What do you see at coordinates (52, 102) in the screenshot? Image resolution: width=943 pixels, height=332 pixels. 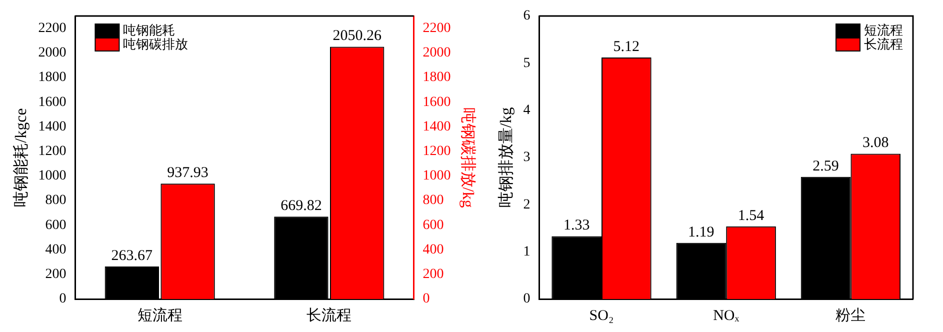 I see `y-tick-label: 1600` at bounding box center [52, 102].